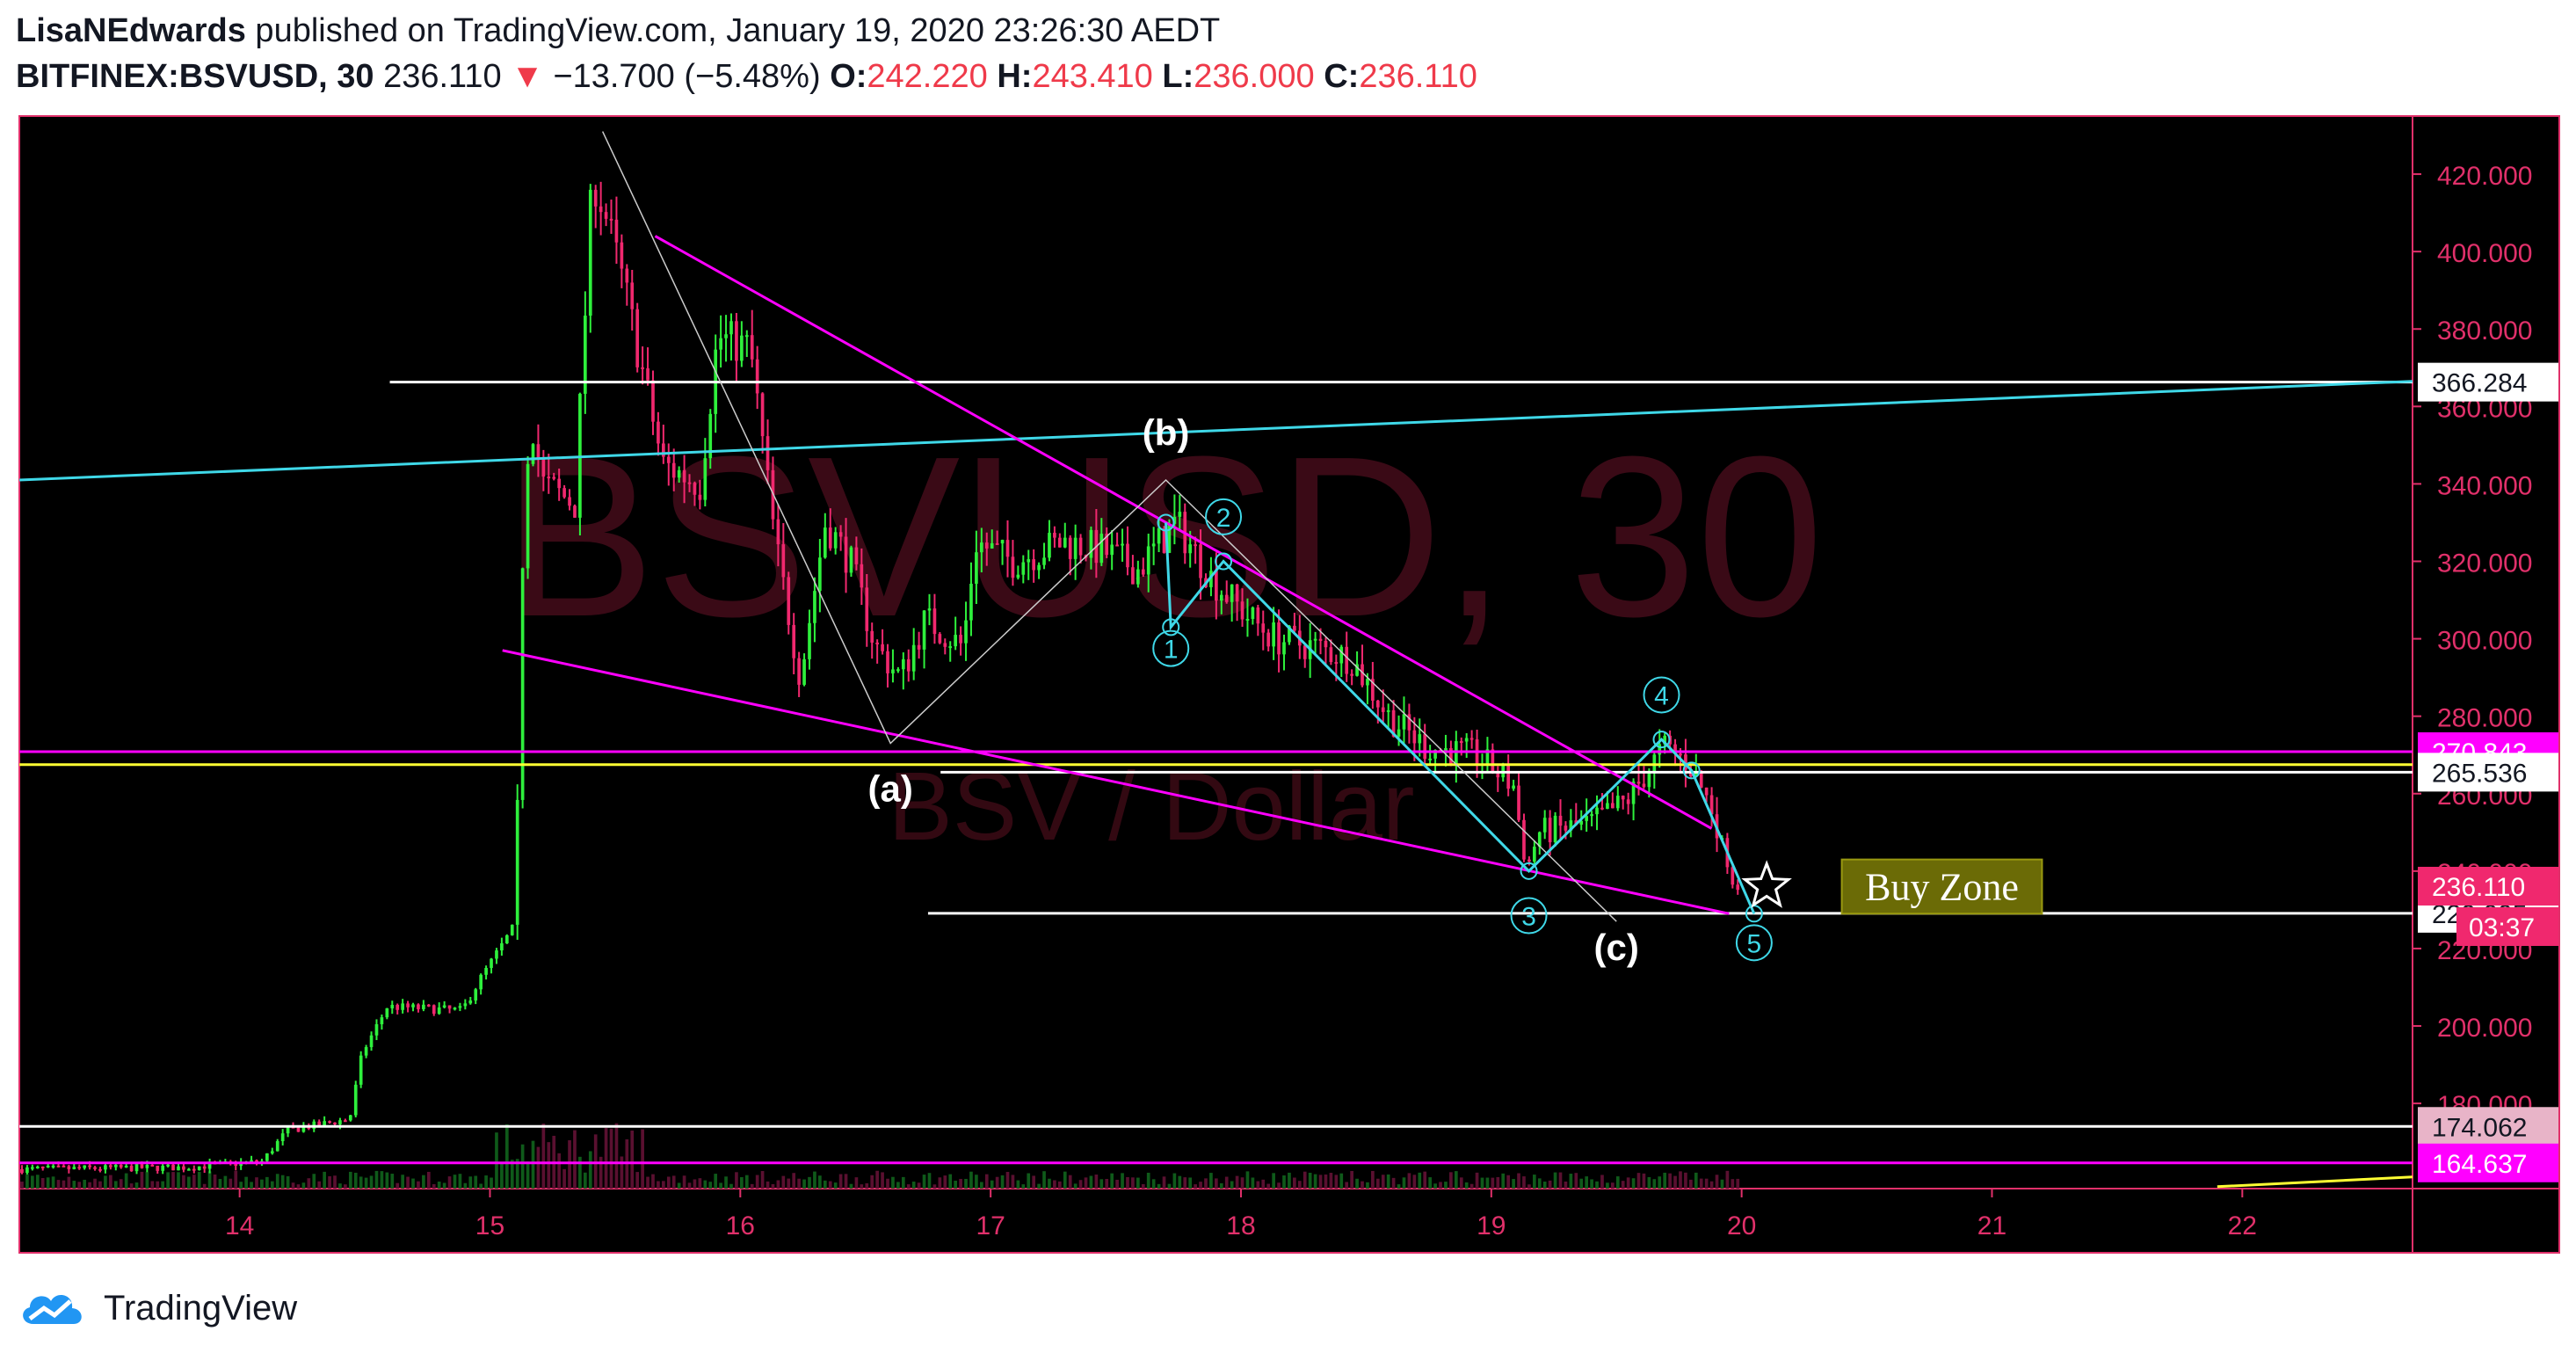 The image size is (2576, 1353). What do you see at coordinates (1766, 884) in the screenshot?
I see `star-marker-icon` at bounding box center [1766, 884].